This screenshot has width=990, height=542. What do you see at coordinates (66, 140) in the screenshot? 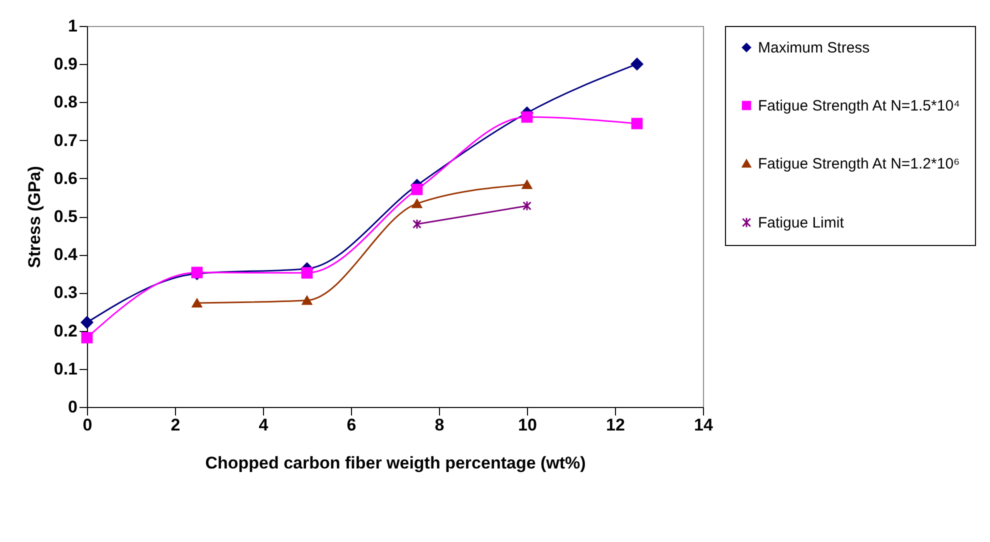
I see `y-tick-label: 0.7` at bounding box center [66, 140].